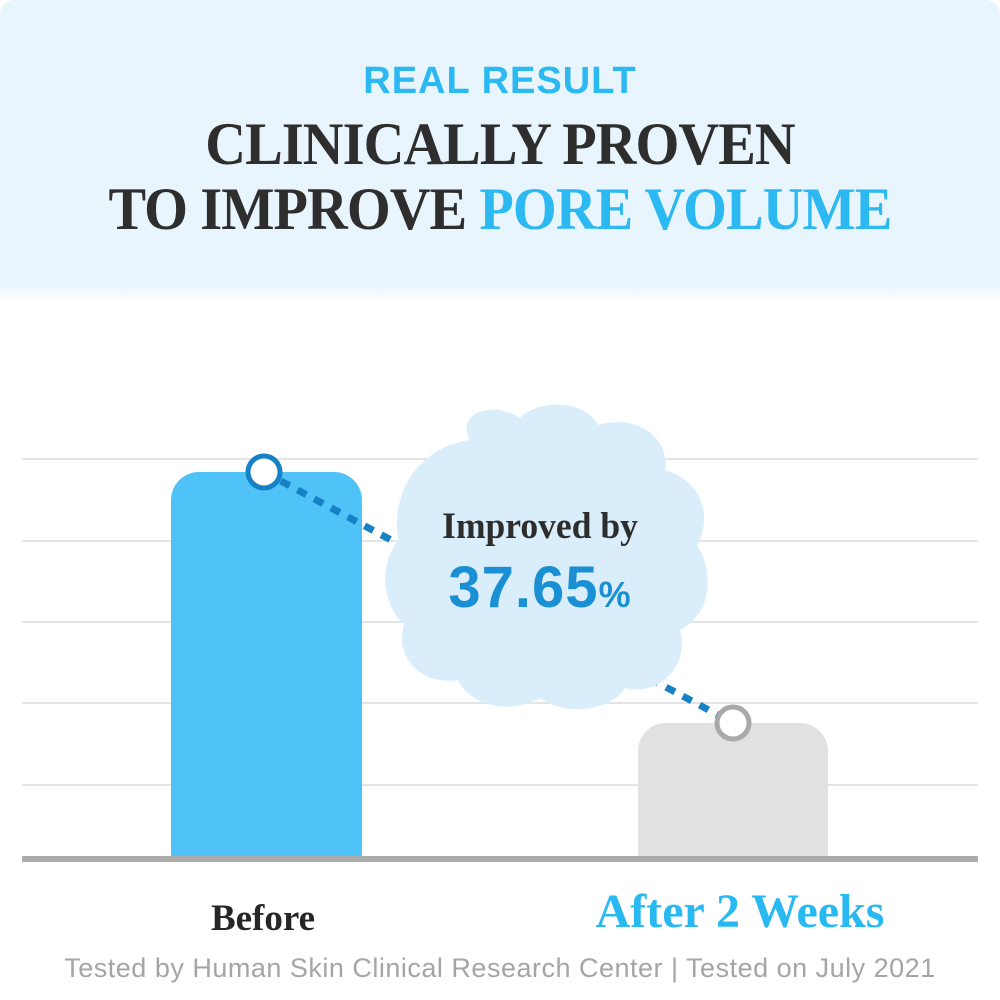 The width and height of the screenshot is (1000, 1000). What do you see at coordinates (500, 144) in the screenshot?
I see `title-line-1: CLINICALLY PROVEN` at bounding box center [500, 144].